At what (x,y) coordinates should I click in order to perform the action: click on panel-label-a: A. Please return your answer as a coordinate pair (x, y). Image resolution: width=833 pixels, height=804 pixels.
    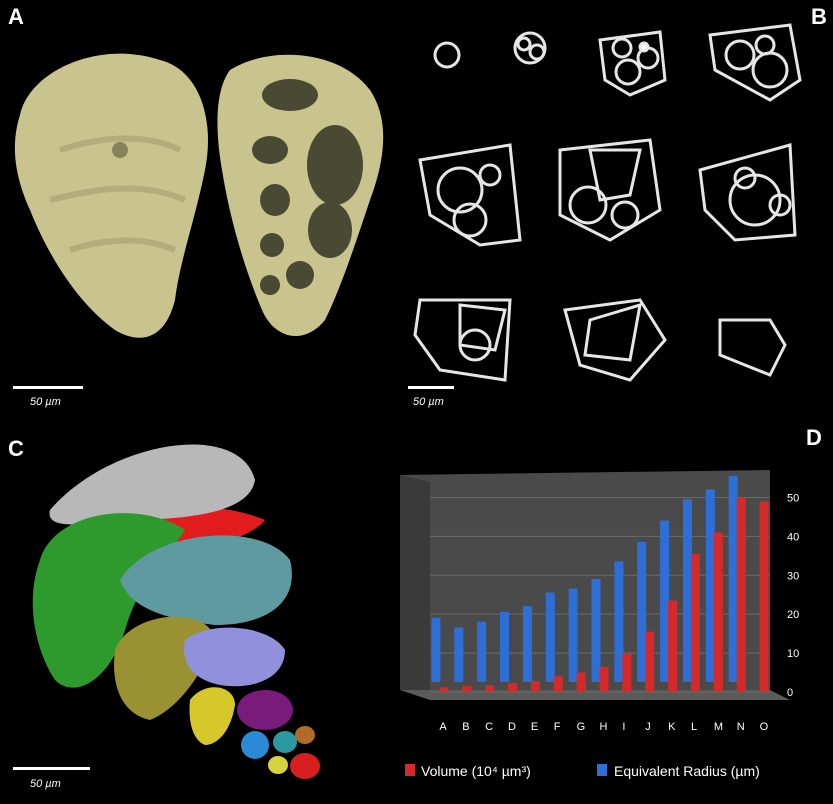
    Looking at the image, I should click on (16, 16).